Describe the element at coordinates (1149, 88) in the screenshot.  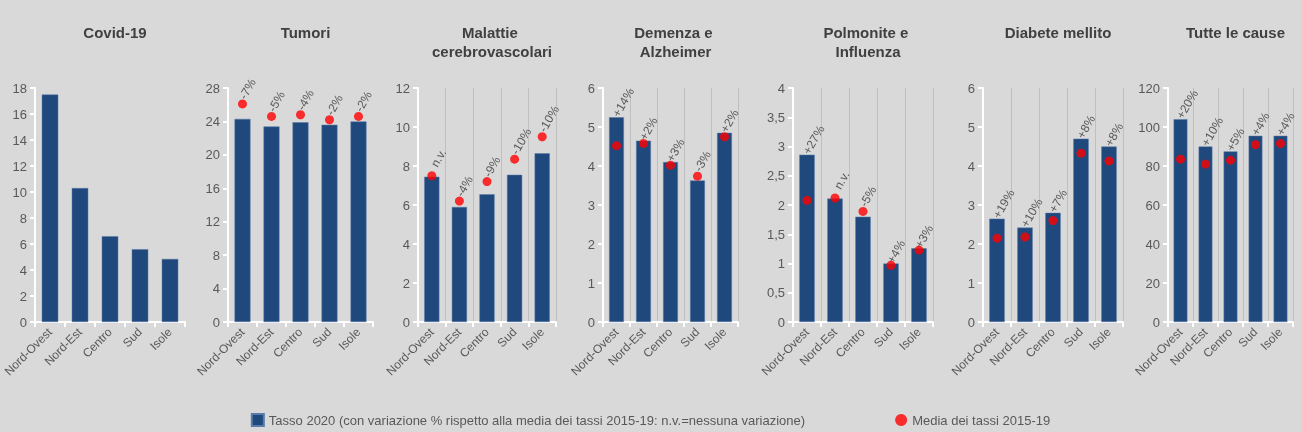
I see `y-tick-label: 120` at that location.